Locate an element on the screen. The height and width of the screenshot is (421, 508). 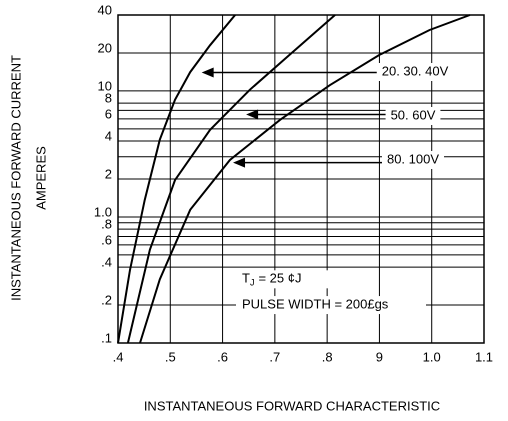
y-tick-label: .6 is located at coordinates (106, 239).